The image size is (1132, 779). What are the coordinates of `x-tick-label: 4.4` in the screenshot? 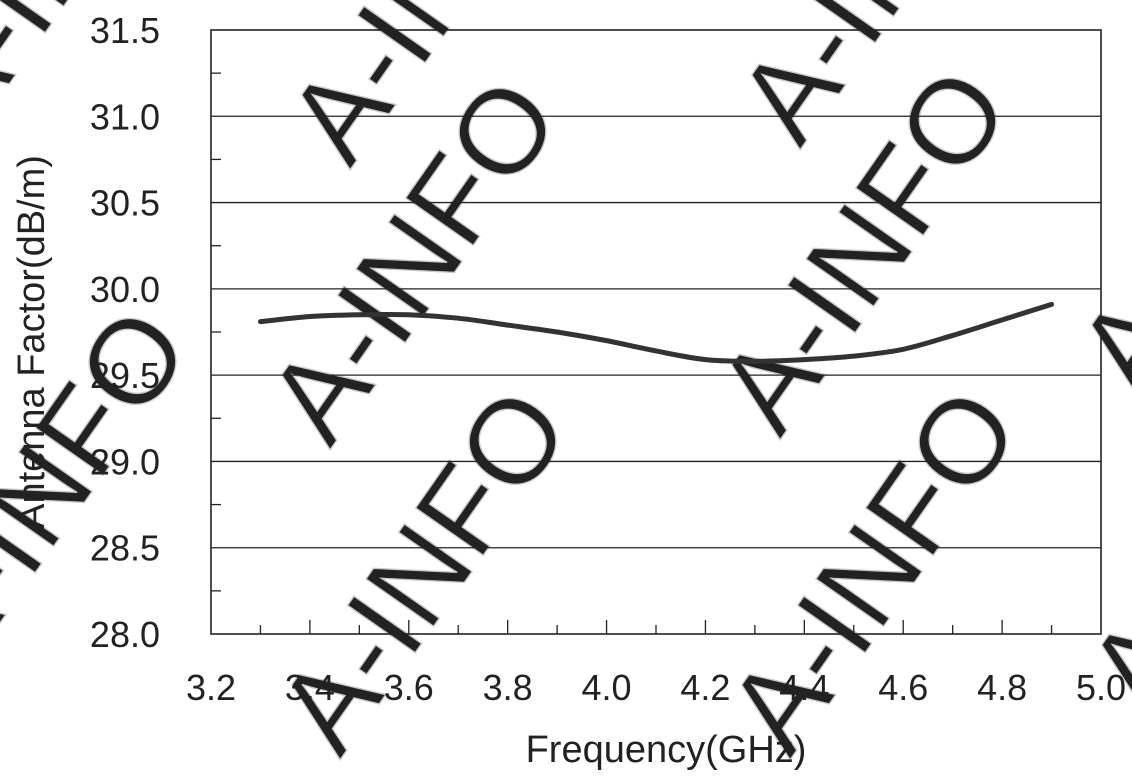 It's located at (804, 687).